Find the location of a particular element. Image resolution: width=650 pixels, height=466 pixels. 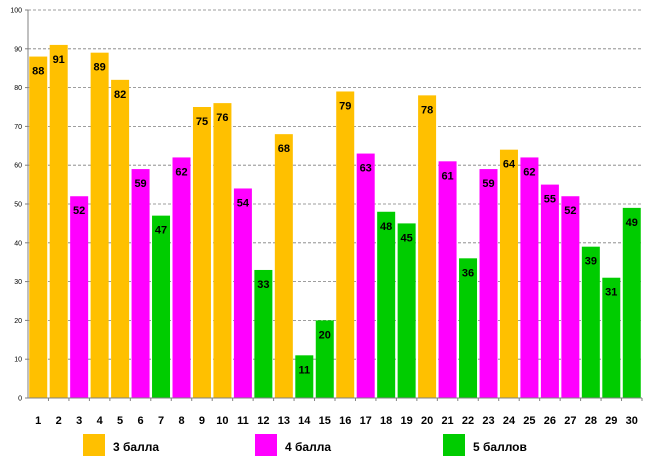

y-tick-label-40: 40 is located at coordinates (18, 243).